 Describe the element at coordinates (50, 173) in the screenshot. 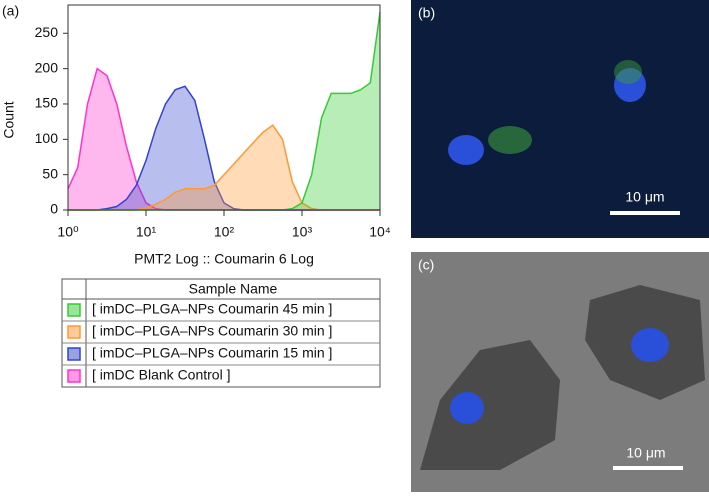

I see `y-tick-label: 50` at that location.